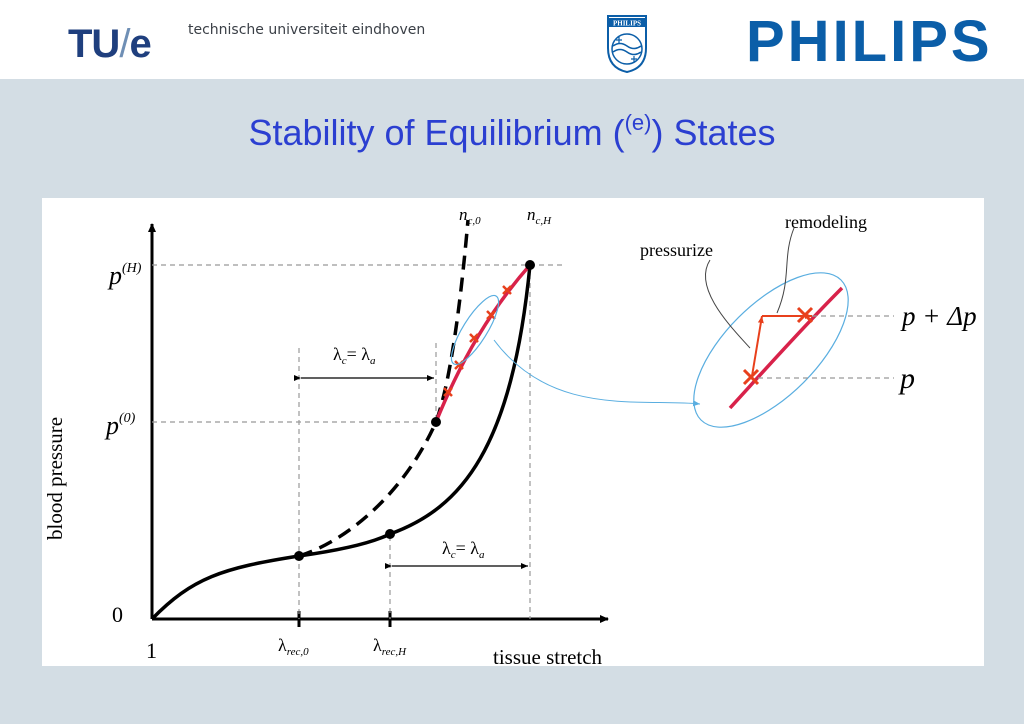 This screenshot has width=1024, height=724. Describe the element at coordinates (938, 316) in the screenshot. I see `p-plus-dp-label: p + Δp` at that location.